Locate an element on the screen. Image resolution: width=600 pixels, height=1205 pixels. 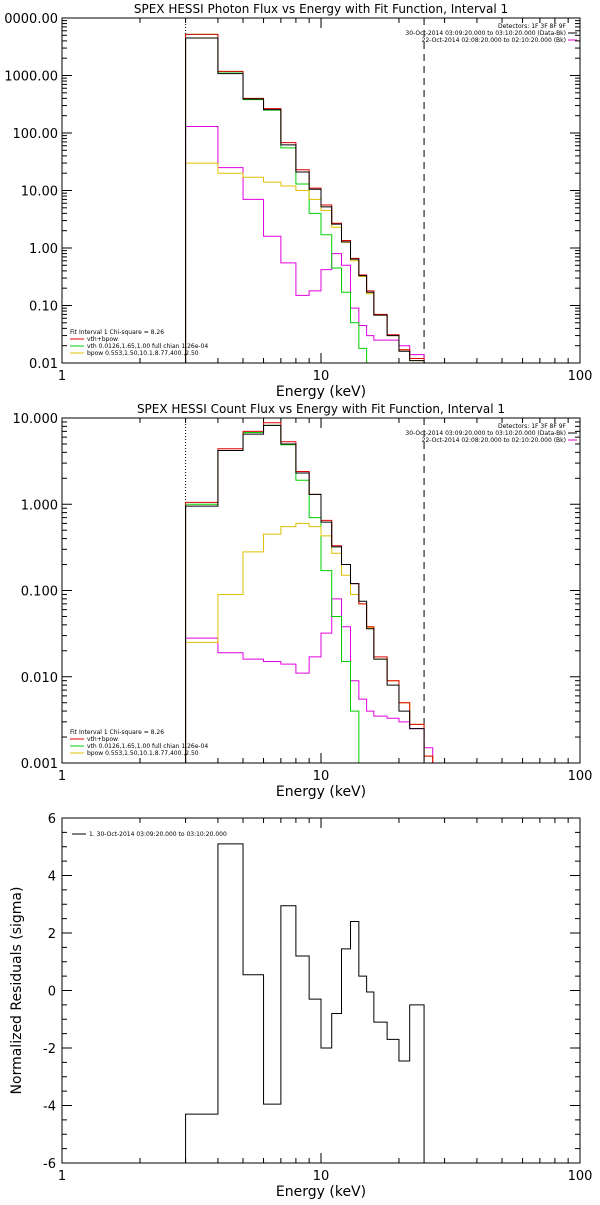
y-tick-label: 1000.00 is located at coordinates (31, 77).